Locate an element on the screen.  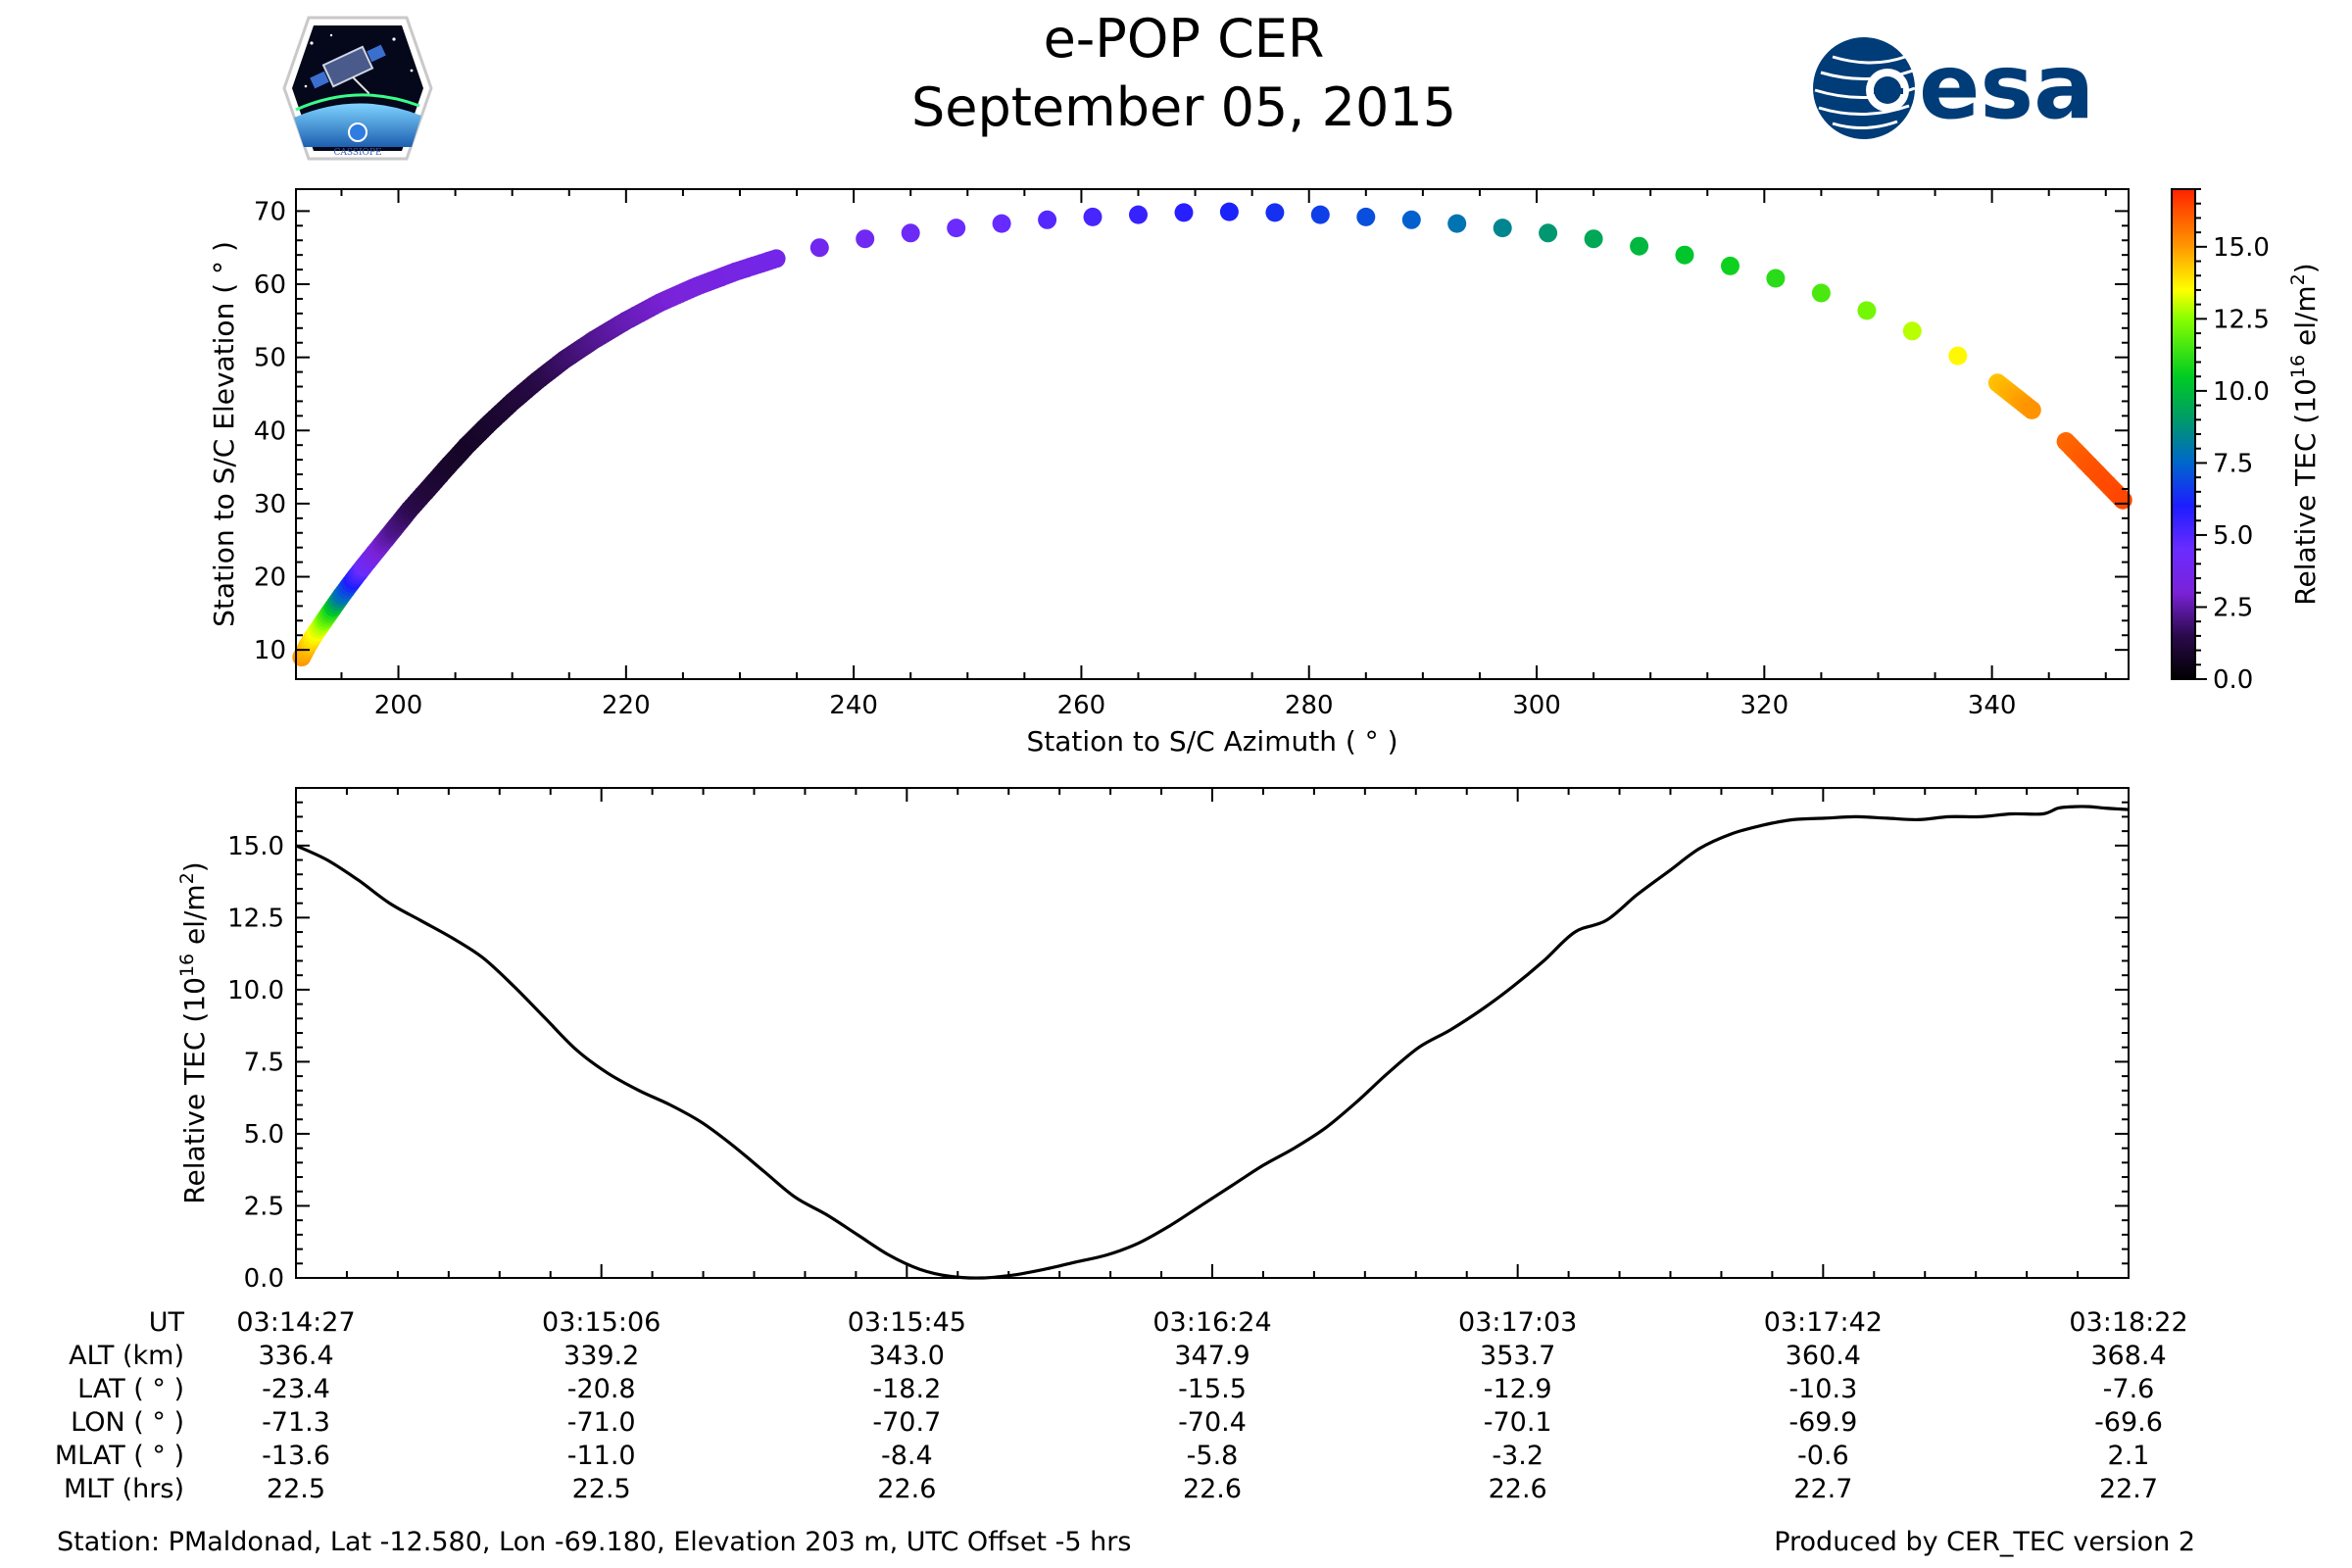
scatter-x-tick-label: 280 is located at coordinates (1309, 705).